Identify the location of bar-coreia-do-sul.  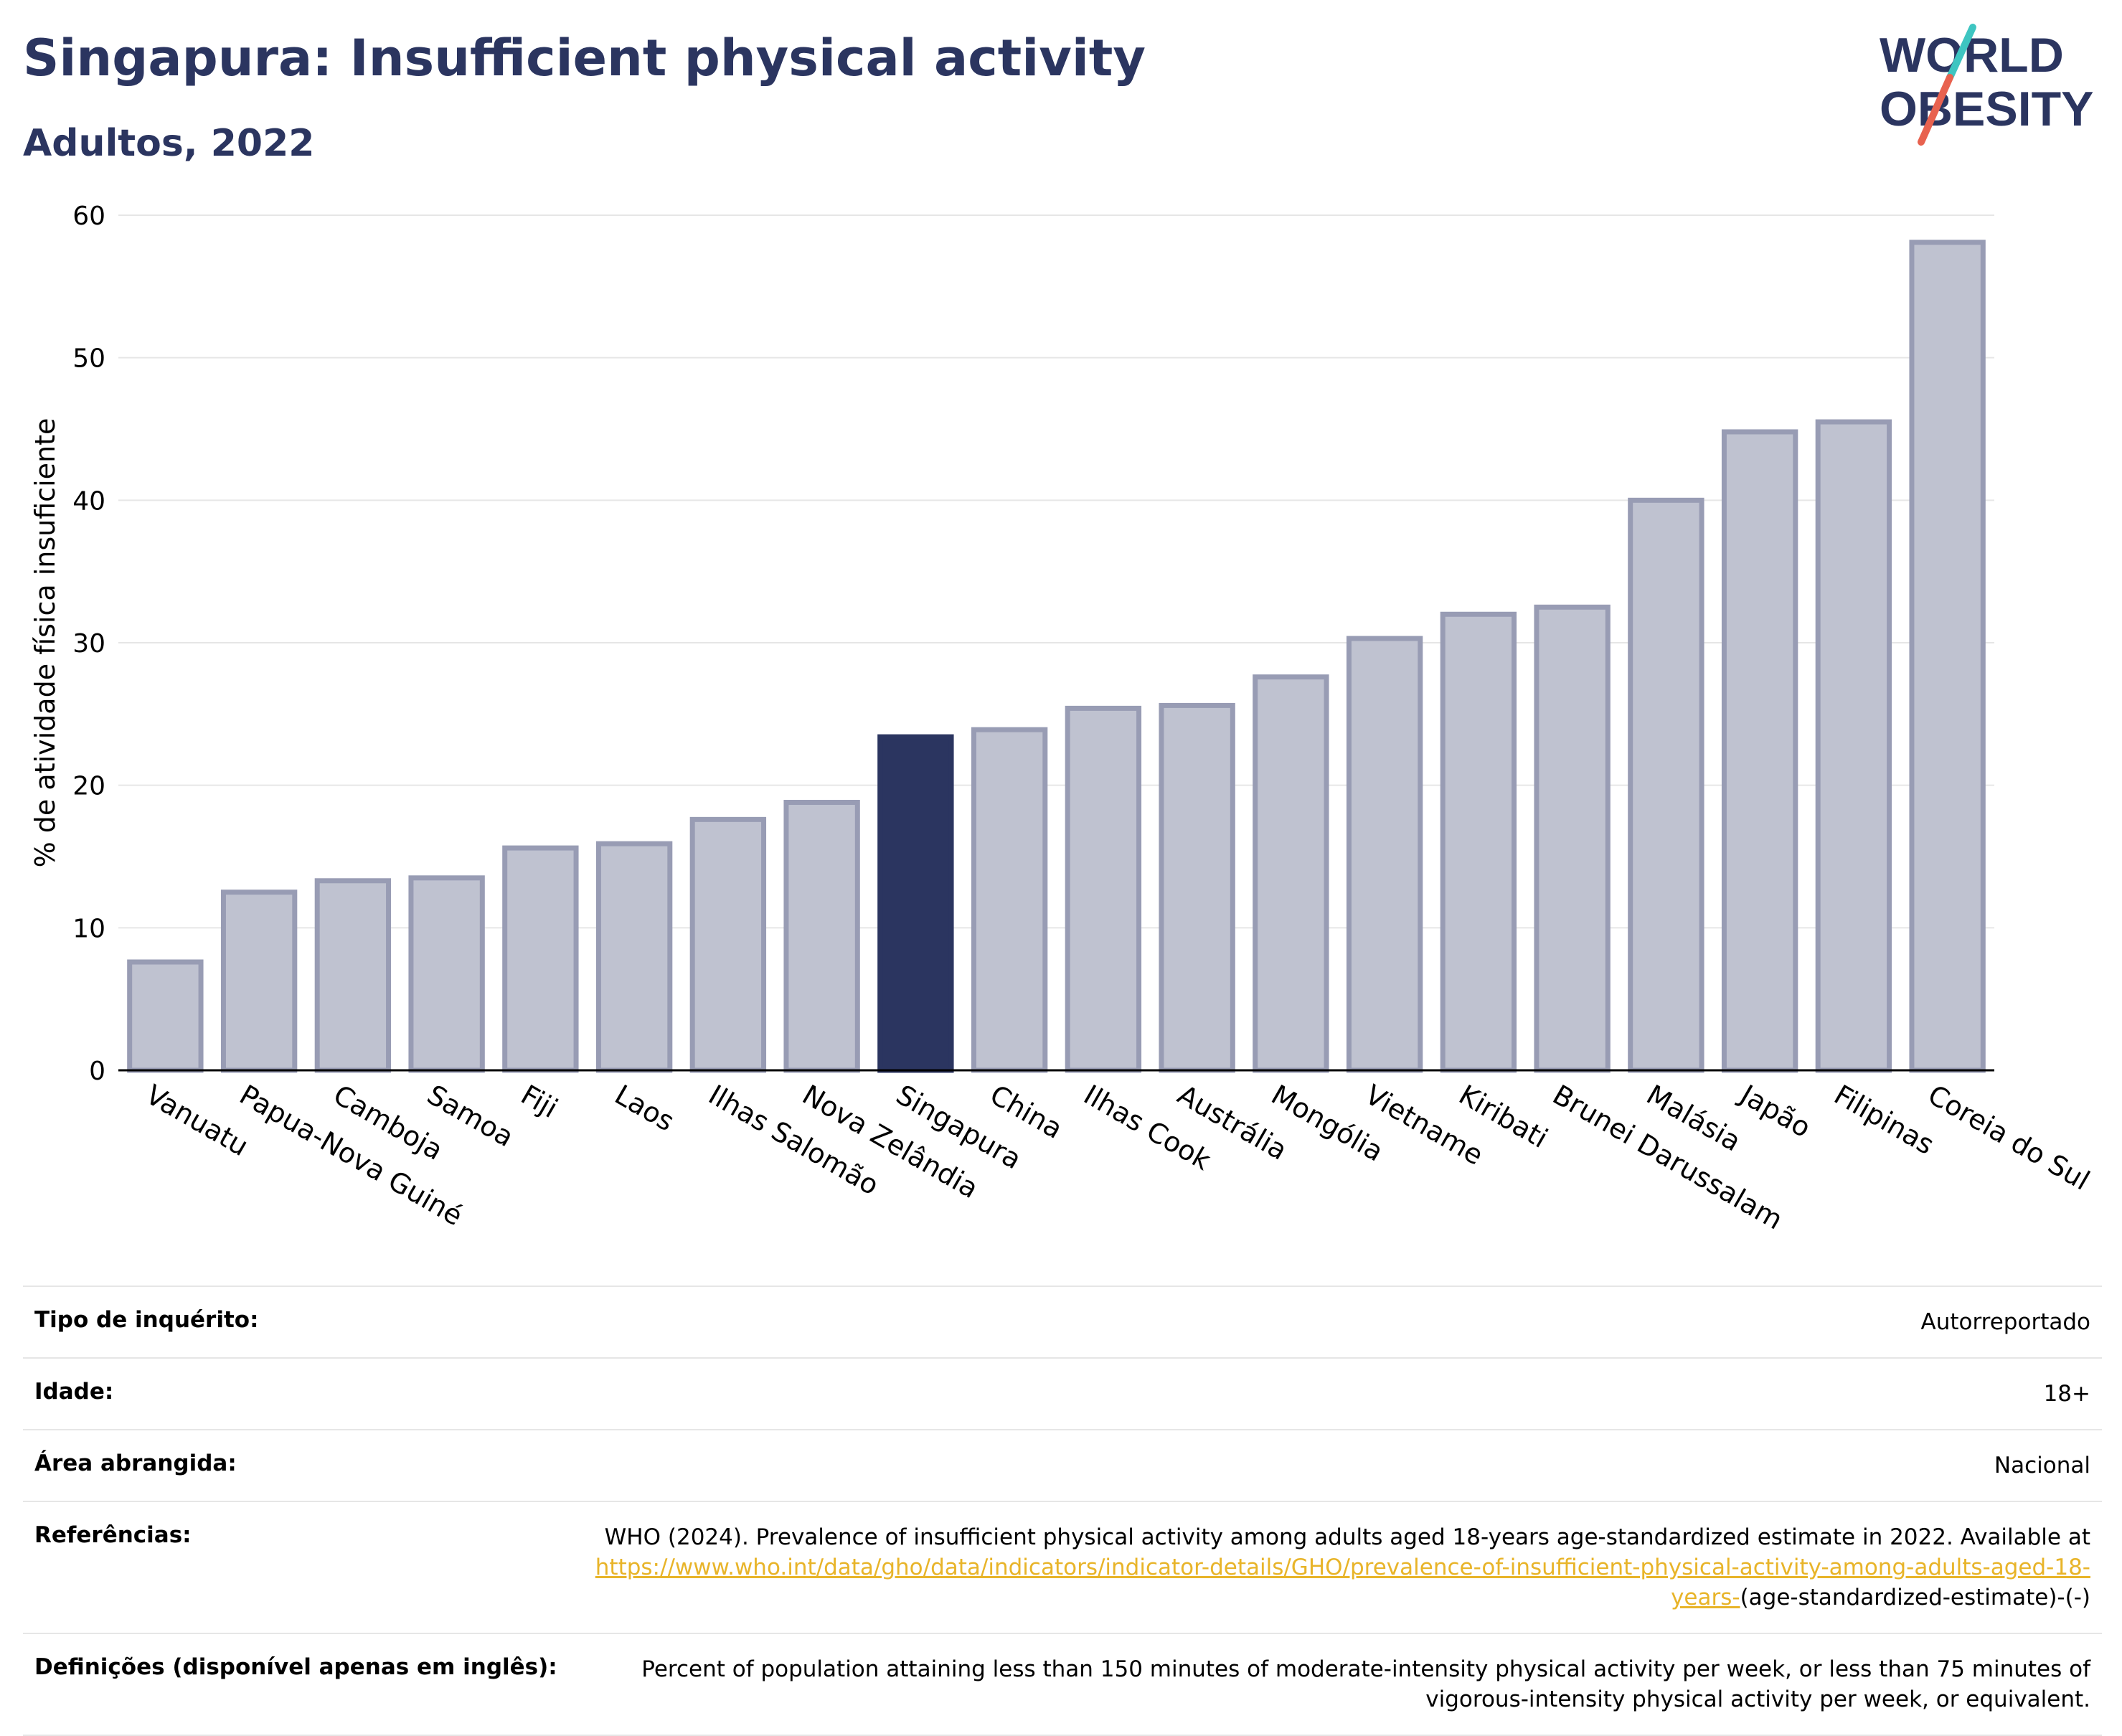
(1947, 656).